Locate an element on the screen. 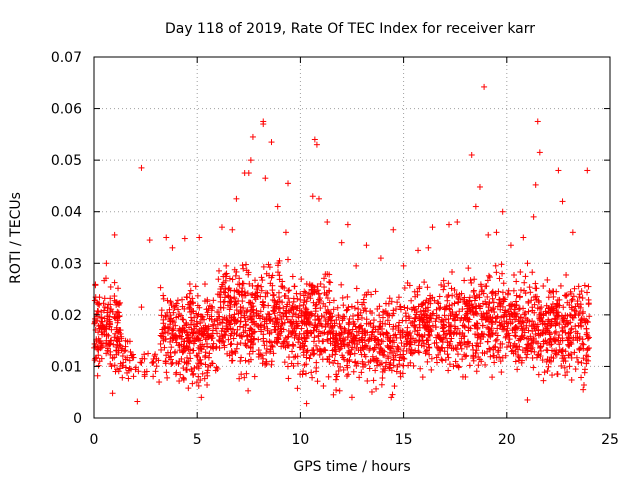  x-tick-label: 0 is located at coordinates (94, 440).